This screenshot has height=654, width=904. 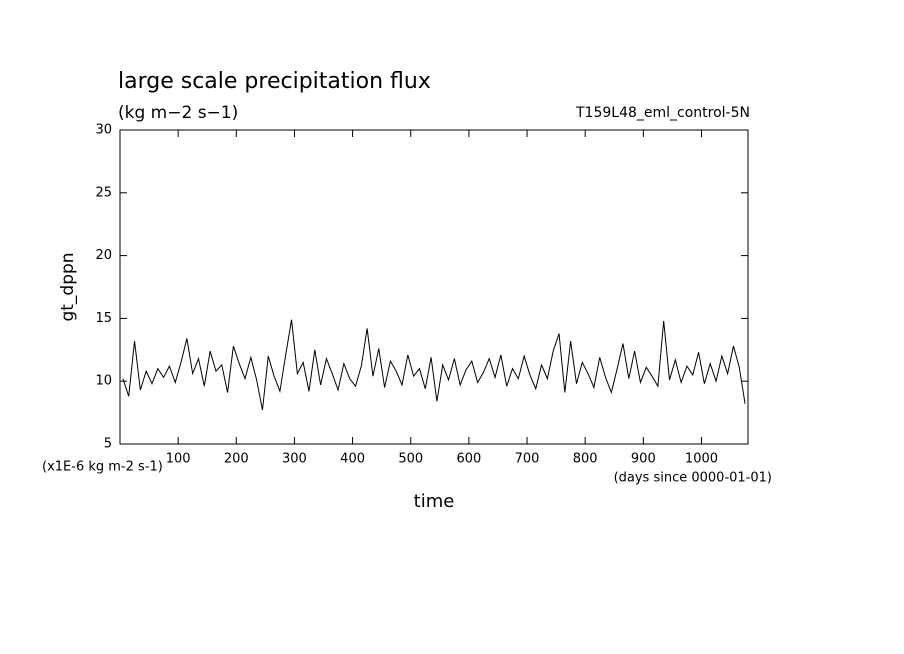 I want to click on x-tick-label: 300, so click(x=294, y=459).